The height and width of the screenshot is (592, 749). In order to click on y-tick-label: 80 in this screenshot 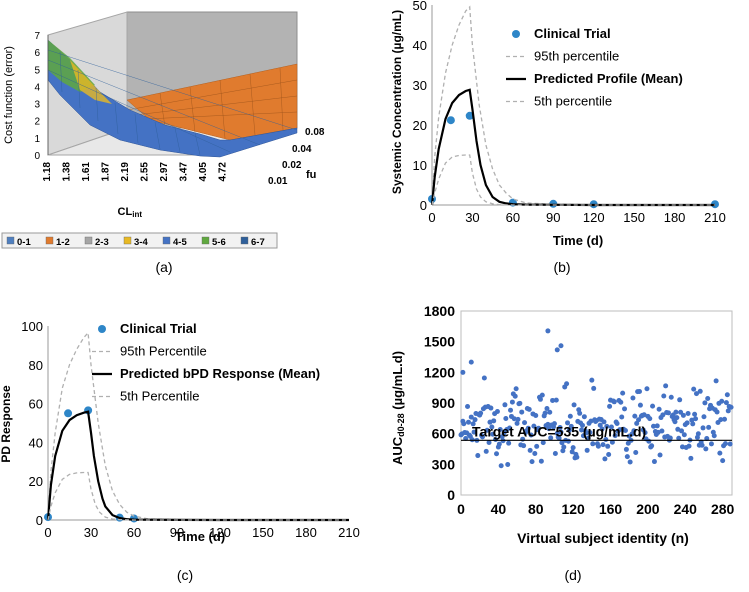, I will do `click(36, 365)`.